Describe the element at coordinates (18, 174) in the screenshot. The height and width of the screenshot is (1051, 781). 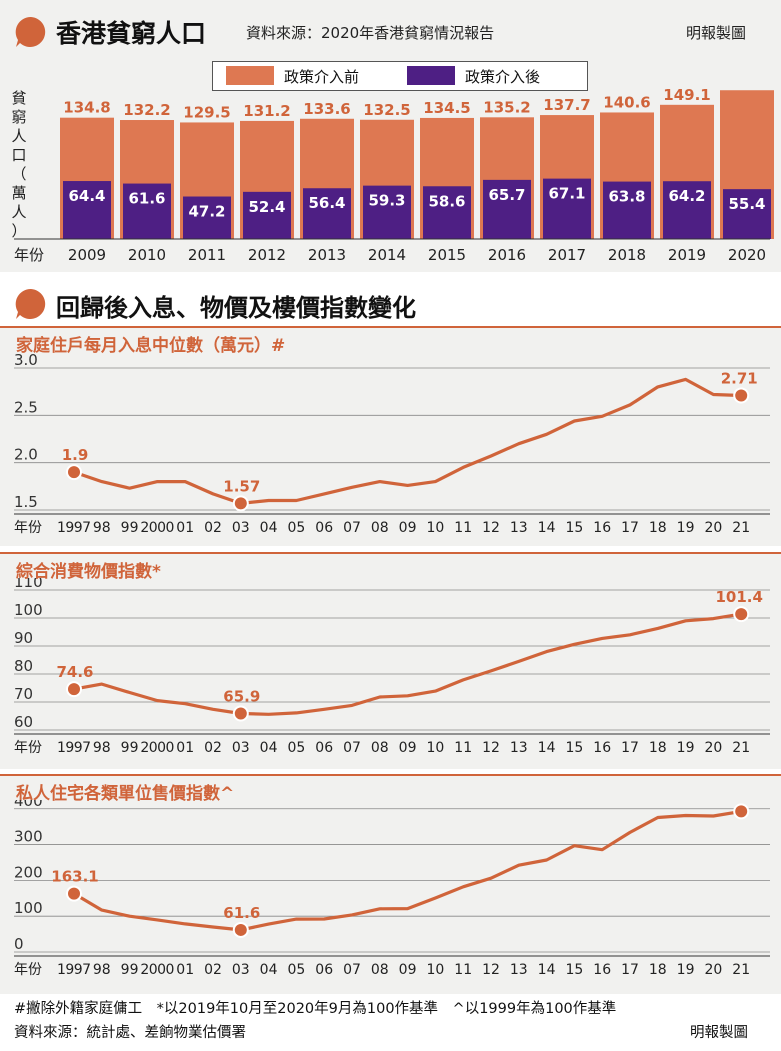
I see `y-axis-label-char: （` at that location.